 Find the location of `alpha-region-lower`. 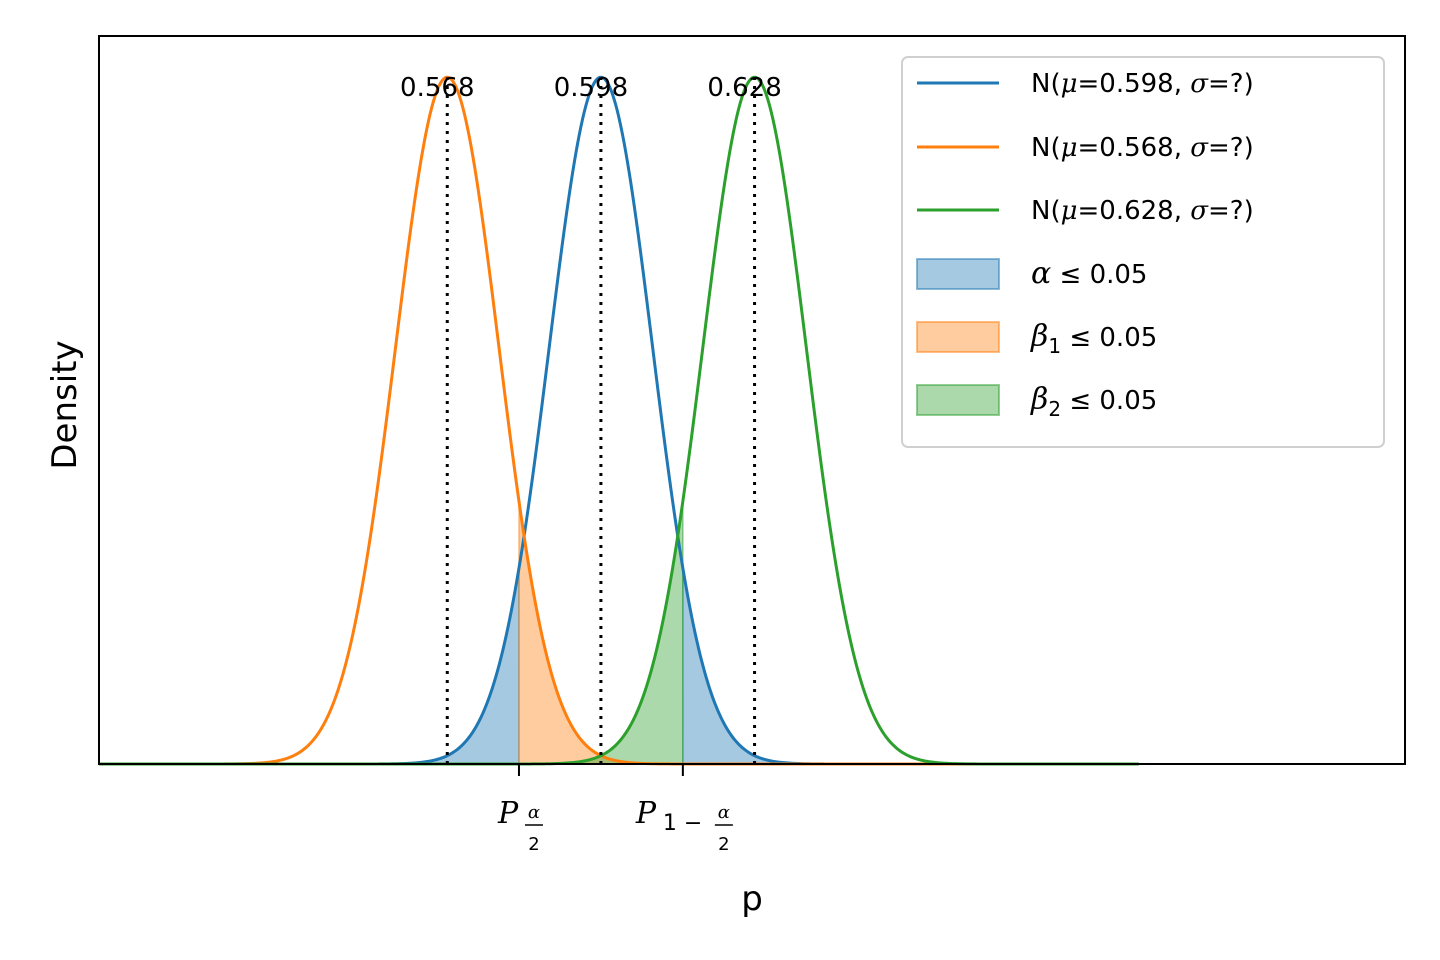

alpha-region-lower is located at coordinates (443, 666).